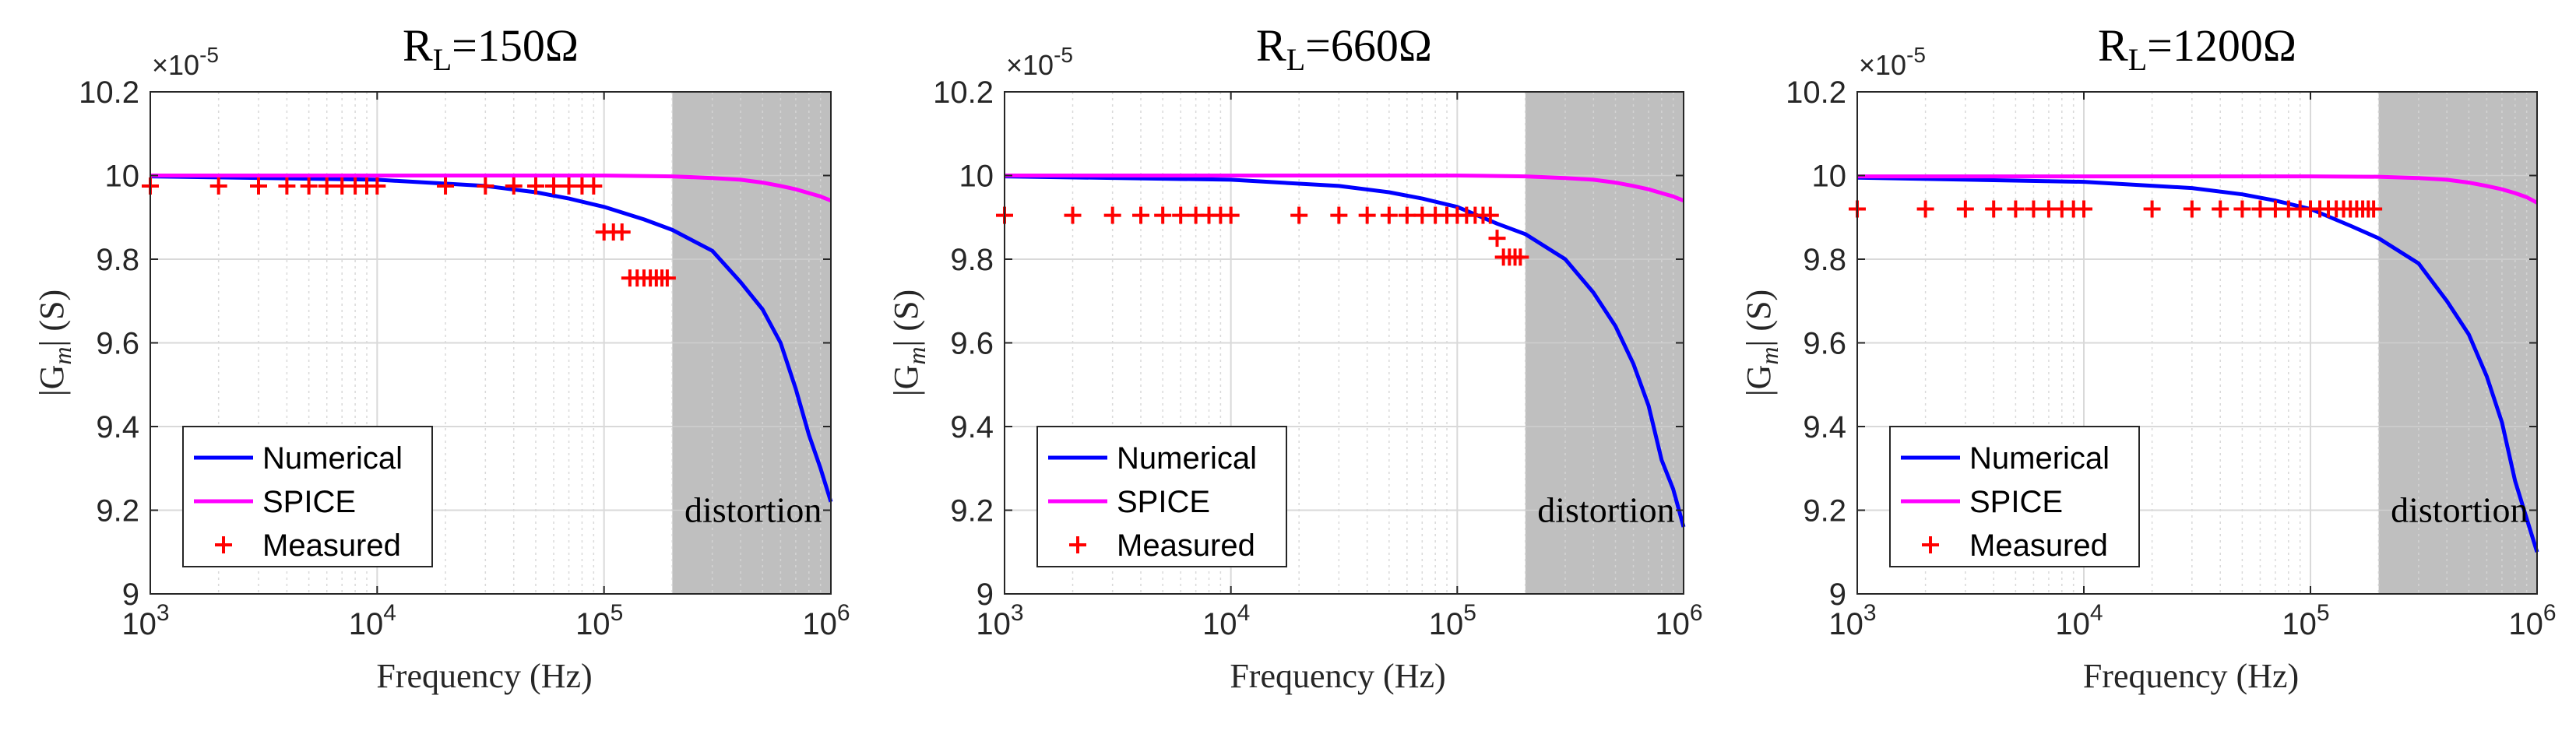 This screenshot has width=2576, height=741. Describe the element at coordinates (491, 48) in the screenshot. I see `chart-title: RL=150Ω` at that location.